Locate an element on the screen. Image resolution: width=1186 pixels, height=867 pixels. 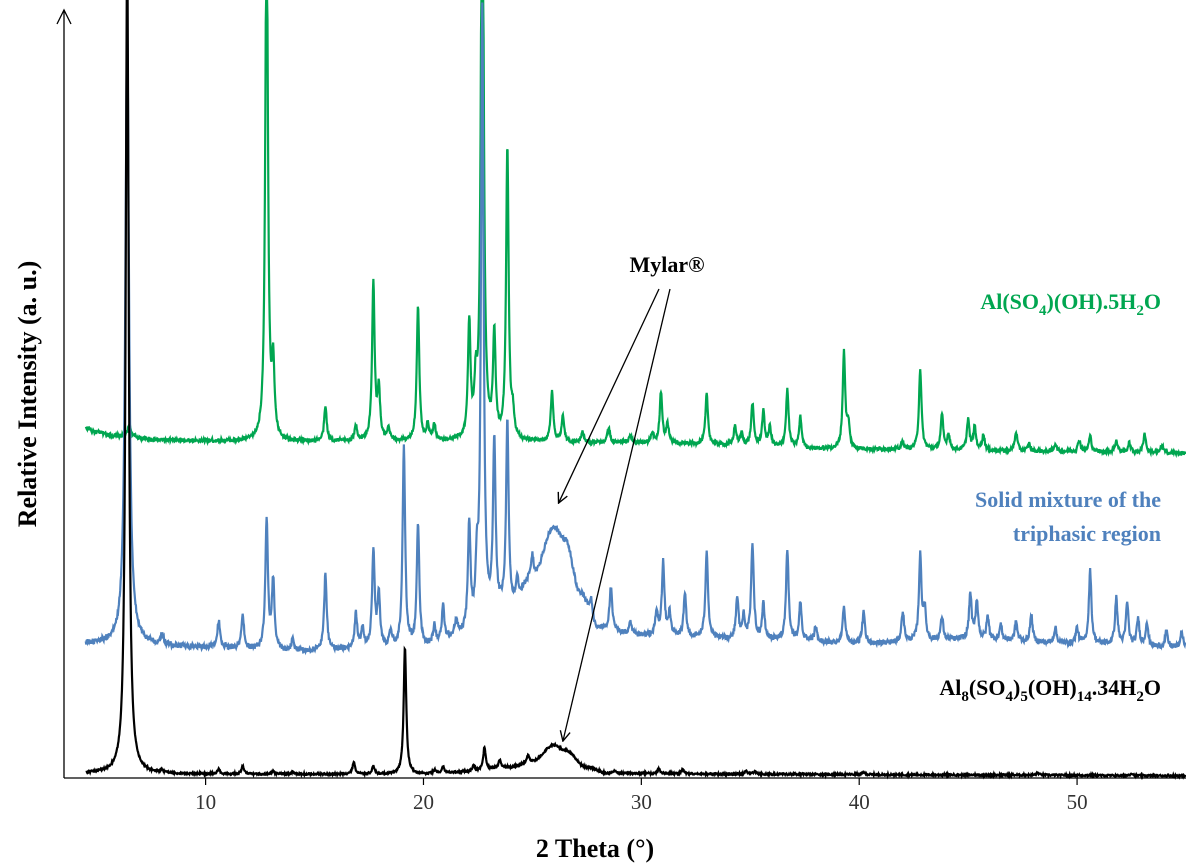
mylar-arrow-blue is located at coordinates (609, 395).